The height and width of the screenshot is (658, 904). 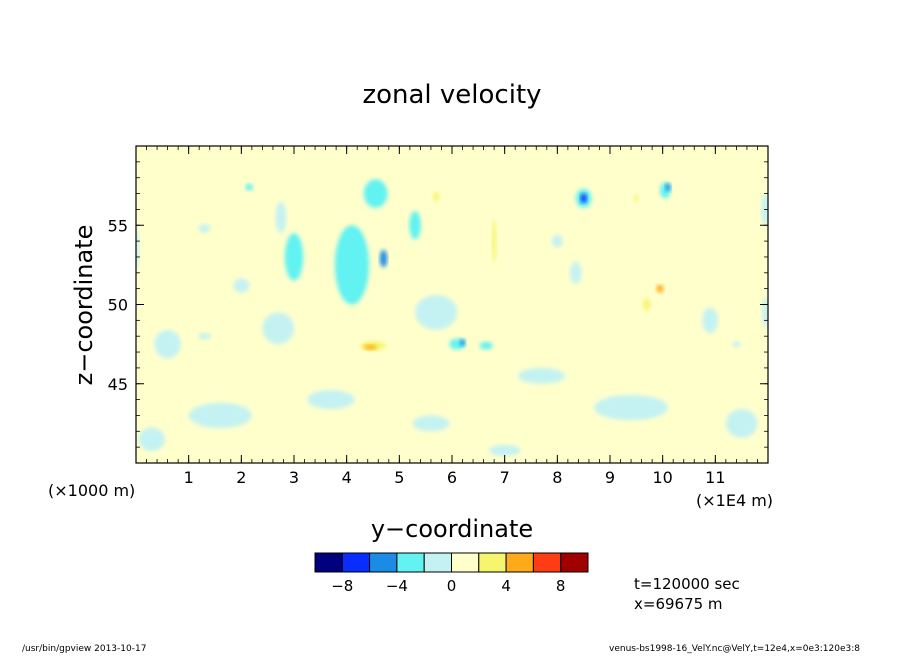 What do you see at coordinates (84, 649) in the screenshot?
I see `footer-program: /usr/bin/gpview 2013-10-17` at bounding box center [84, 649].